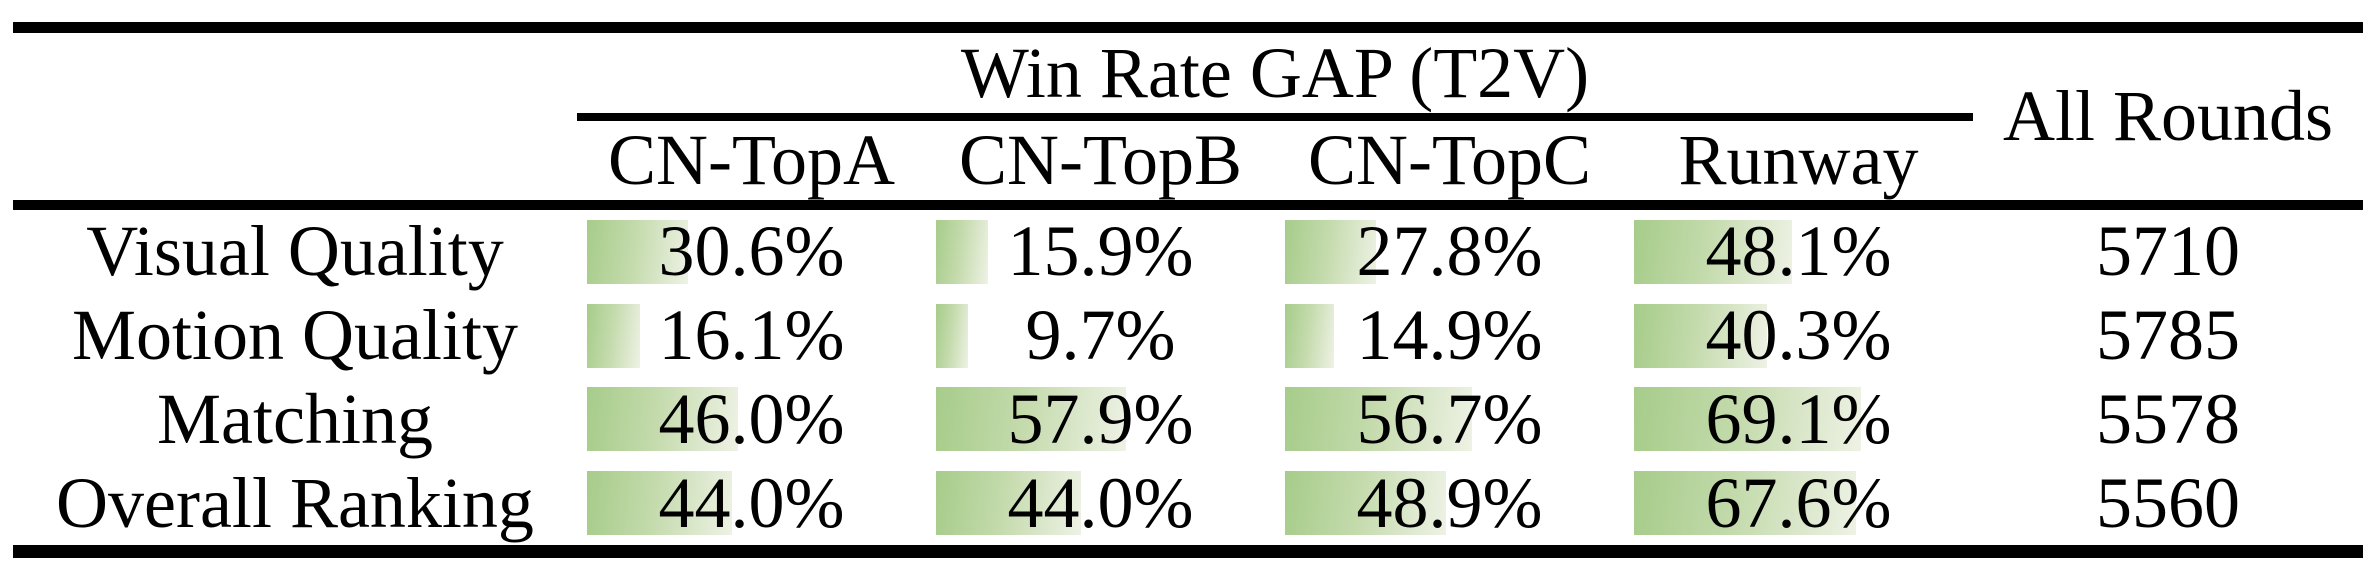 This screenshot has width=2376, height=568. I want to click on win-rate-value: 16.1%, so click(751, 335).